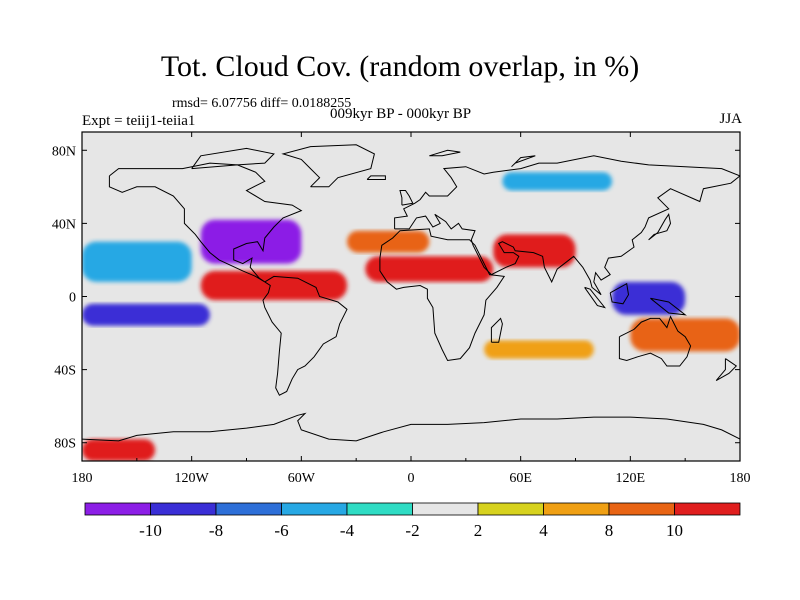 This screenshot has height=600, width=800. What do you see at coordinates (274, 285) in the screenshot?
I see `region-equatorial-east-pacific-atlantic` at bounding box center [274, 285].